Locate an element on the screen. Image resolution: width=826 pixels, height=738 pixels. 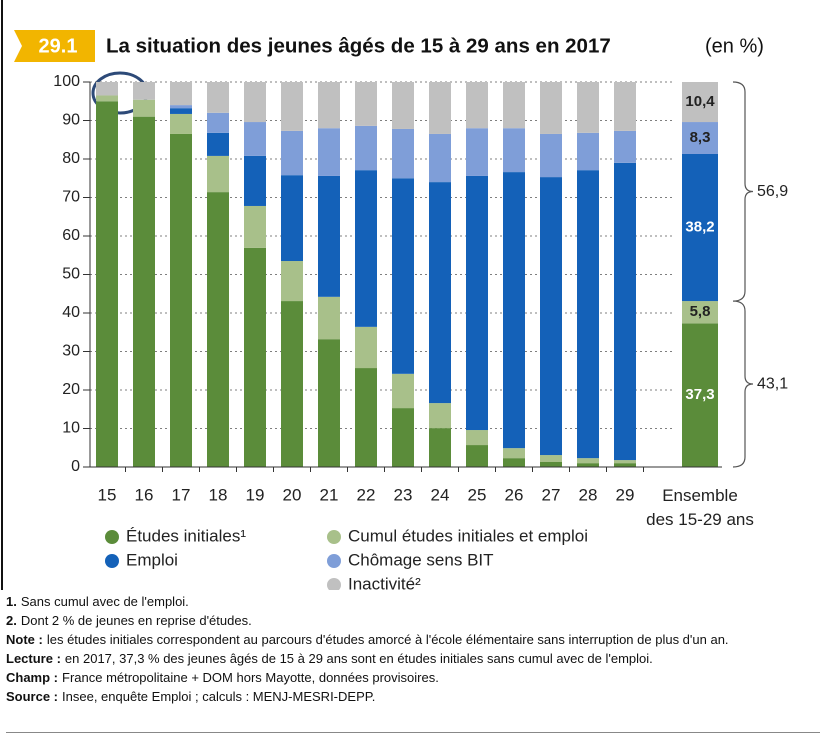
note-label: Note : is located at coordinates (24, 639).